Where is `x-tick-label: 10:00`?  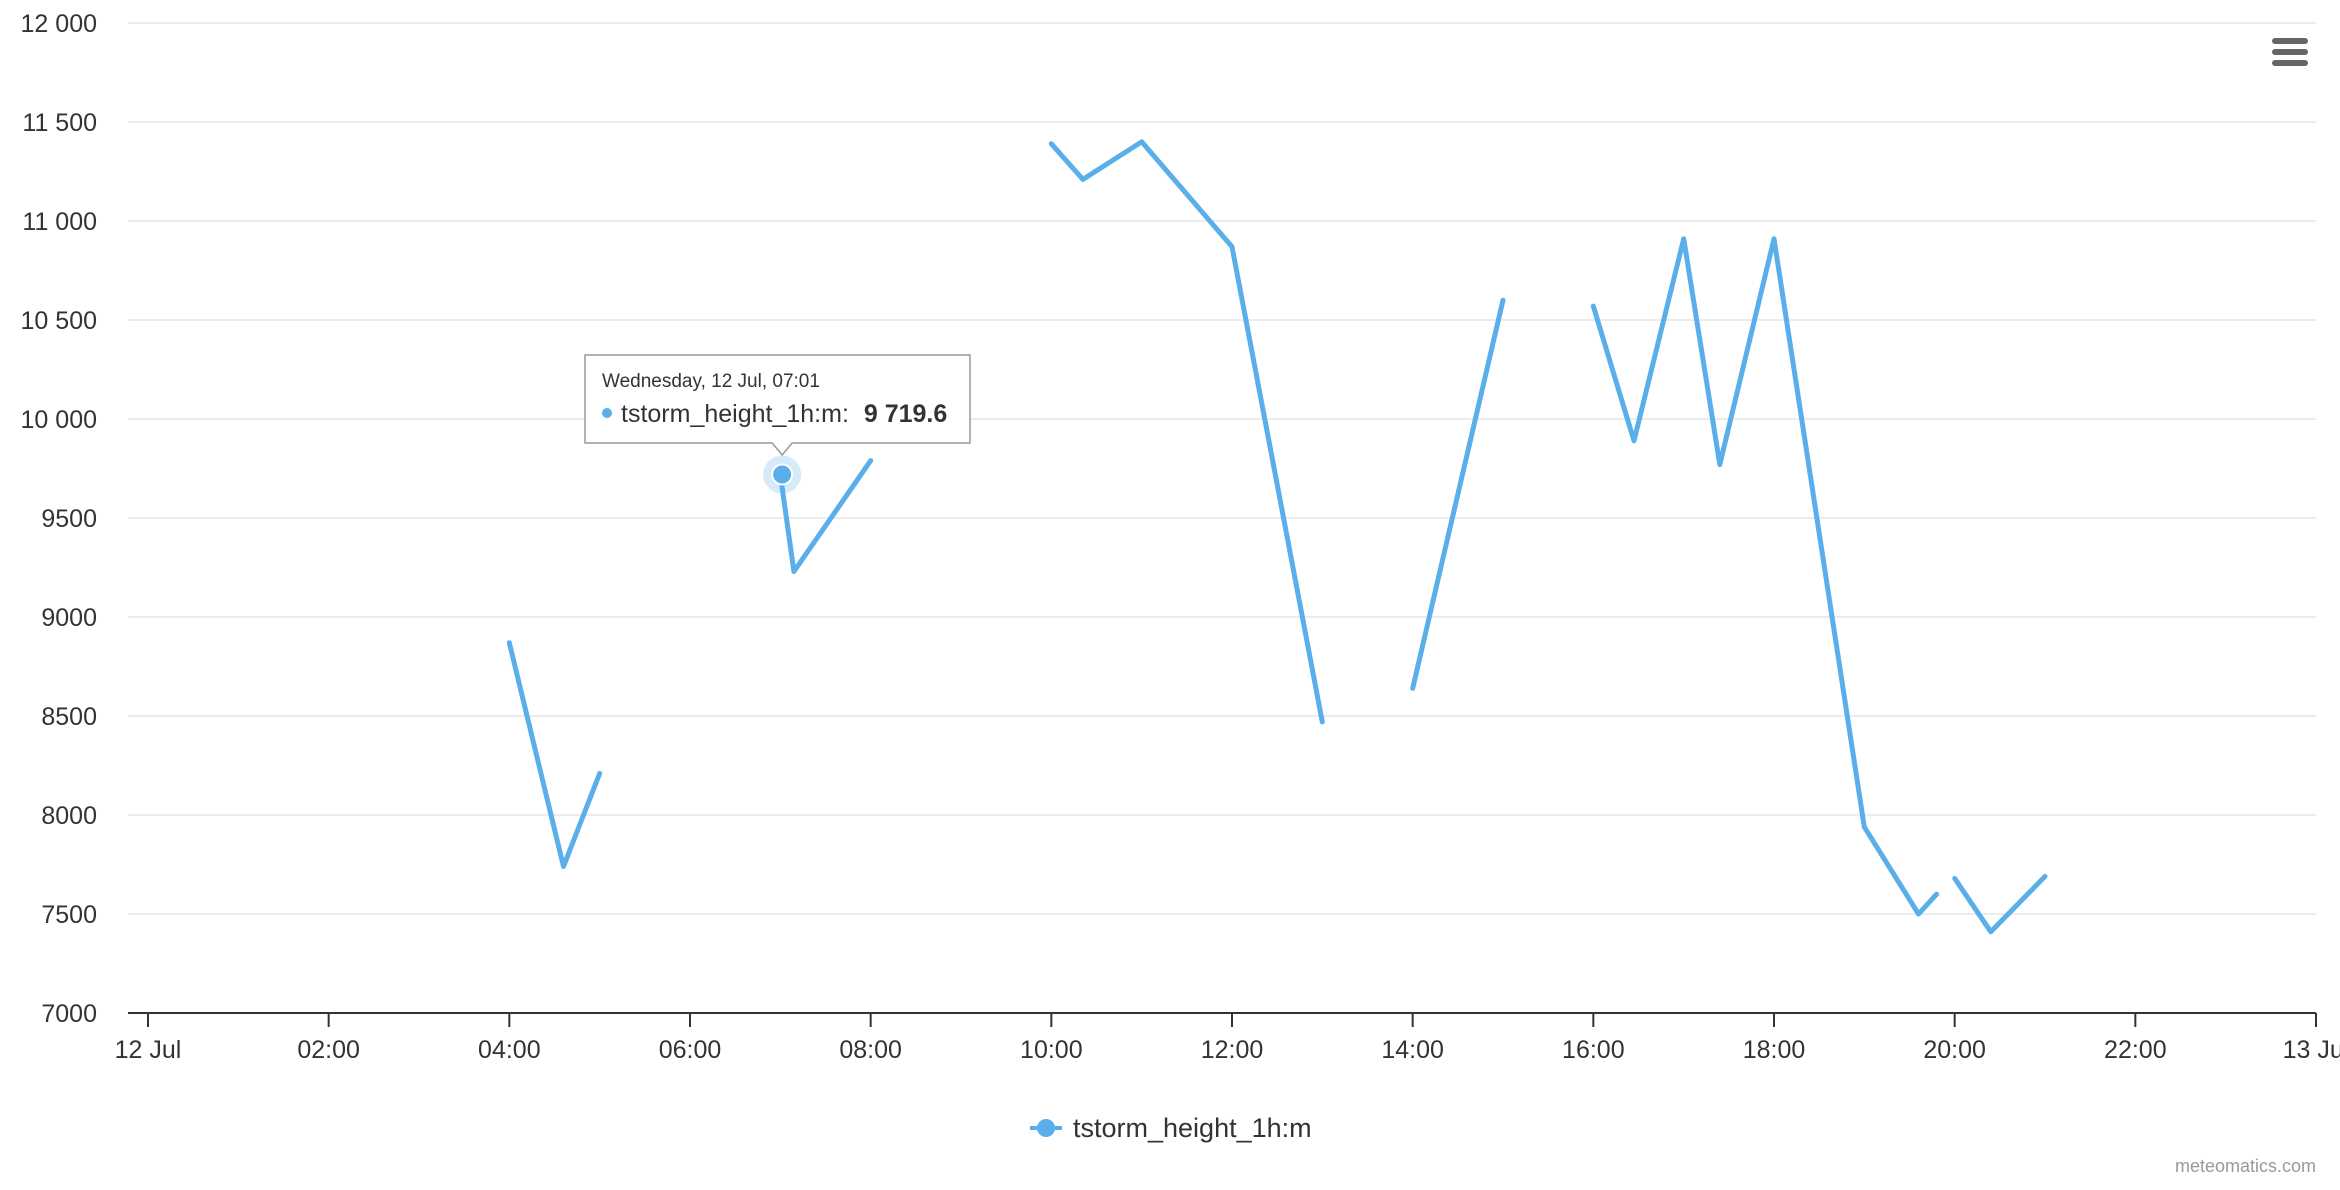 x-tick-label: 10:00 is located at coordinates (1051, 1050).